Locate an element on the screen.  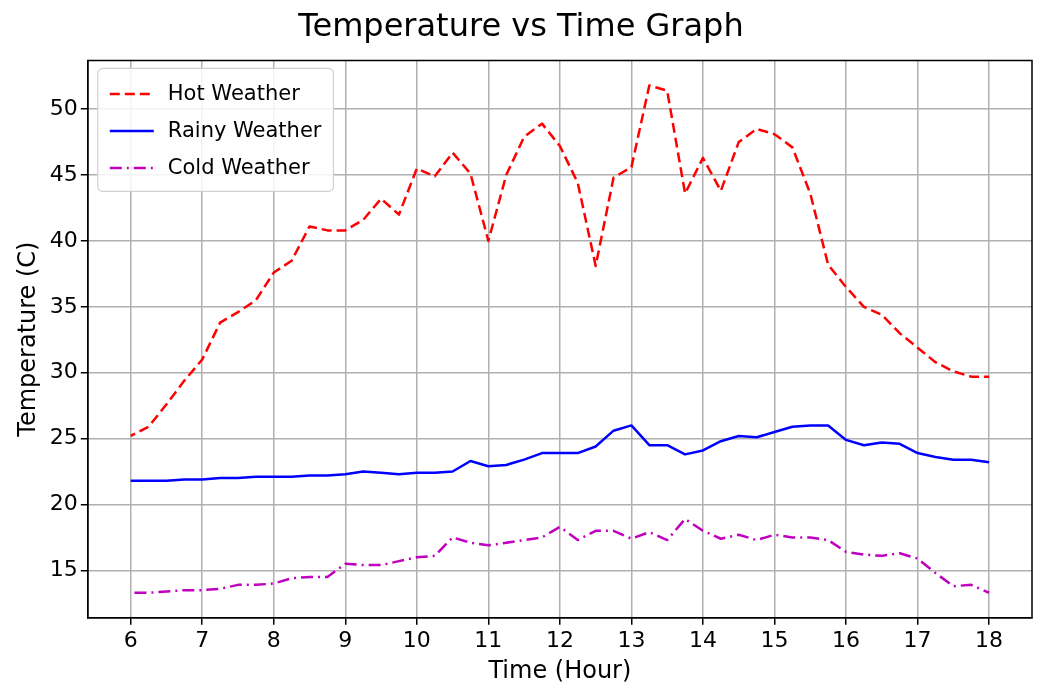
x-tick-label: 15 is located at coordinates (774, 639).